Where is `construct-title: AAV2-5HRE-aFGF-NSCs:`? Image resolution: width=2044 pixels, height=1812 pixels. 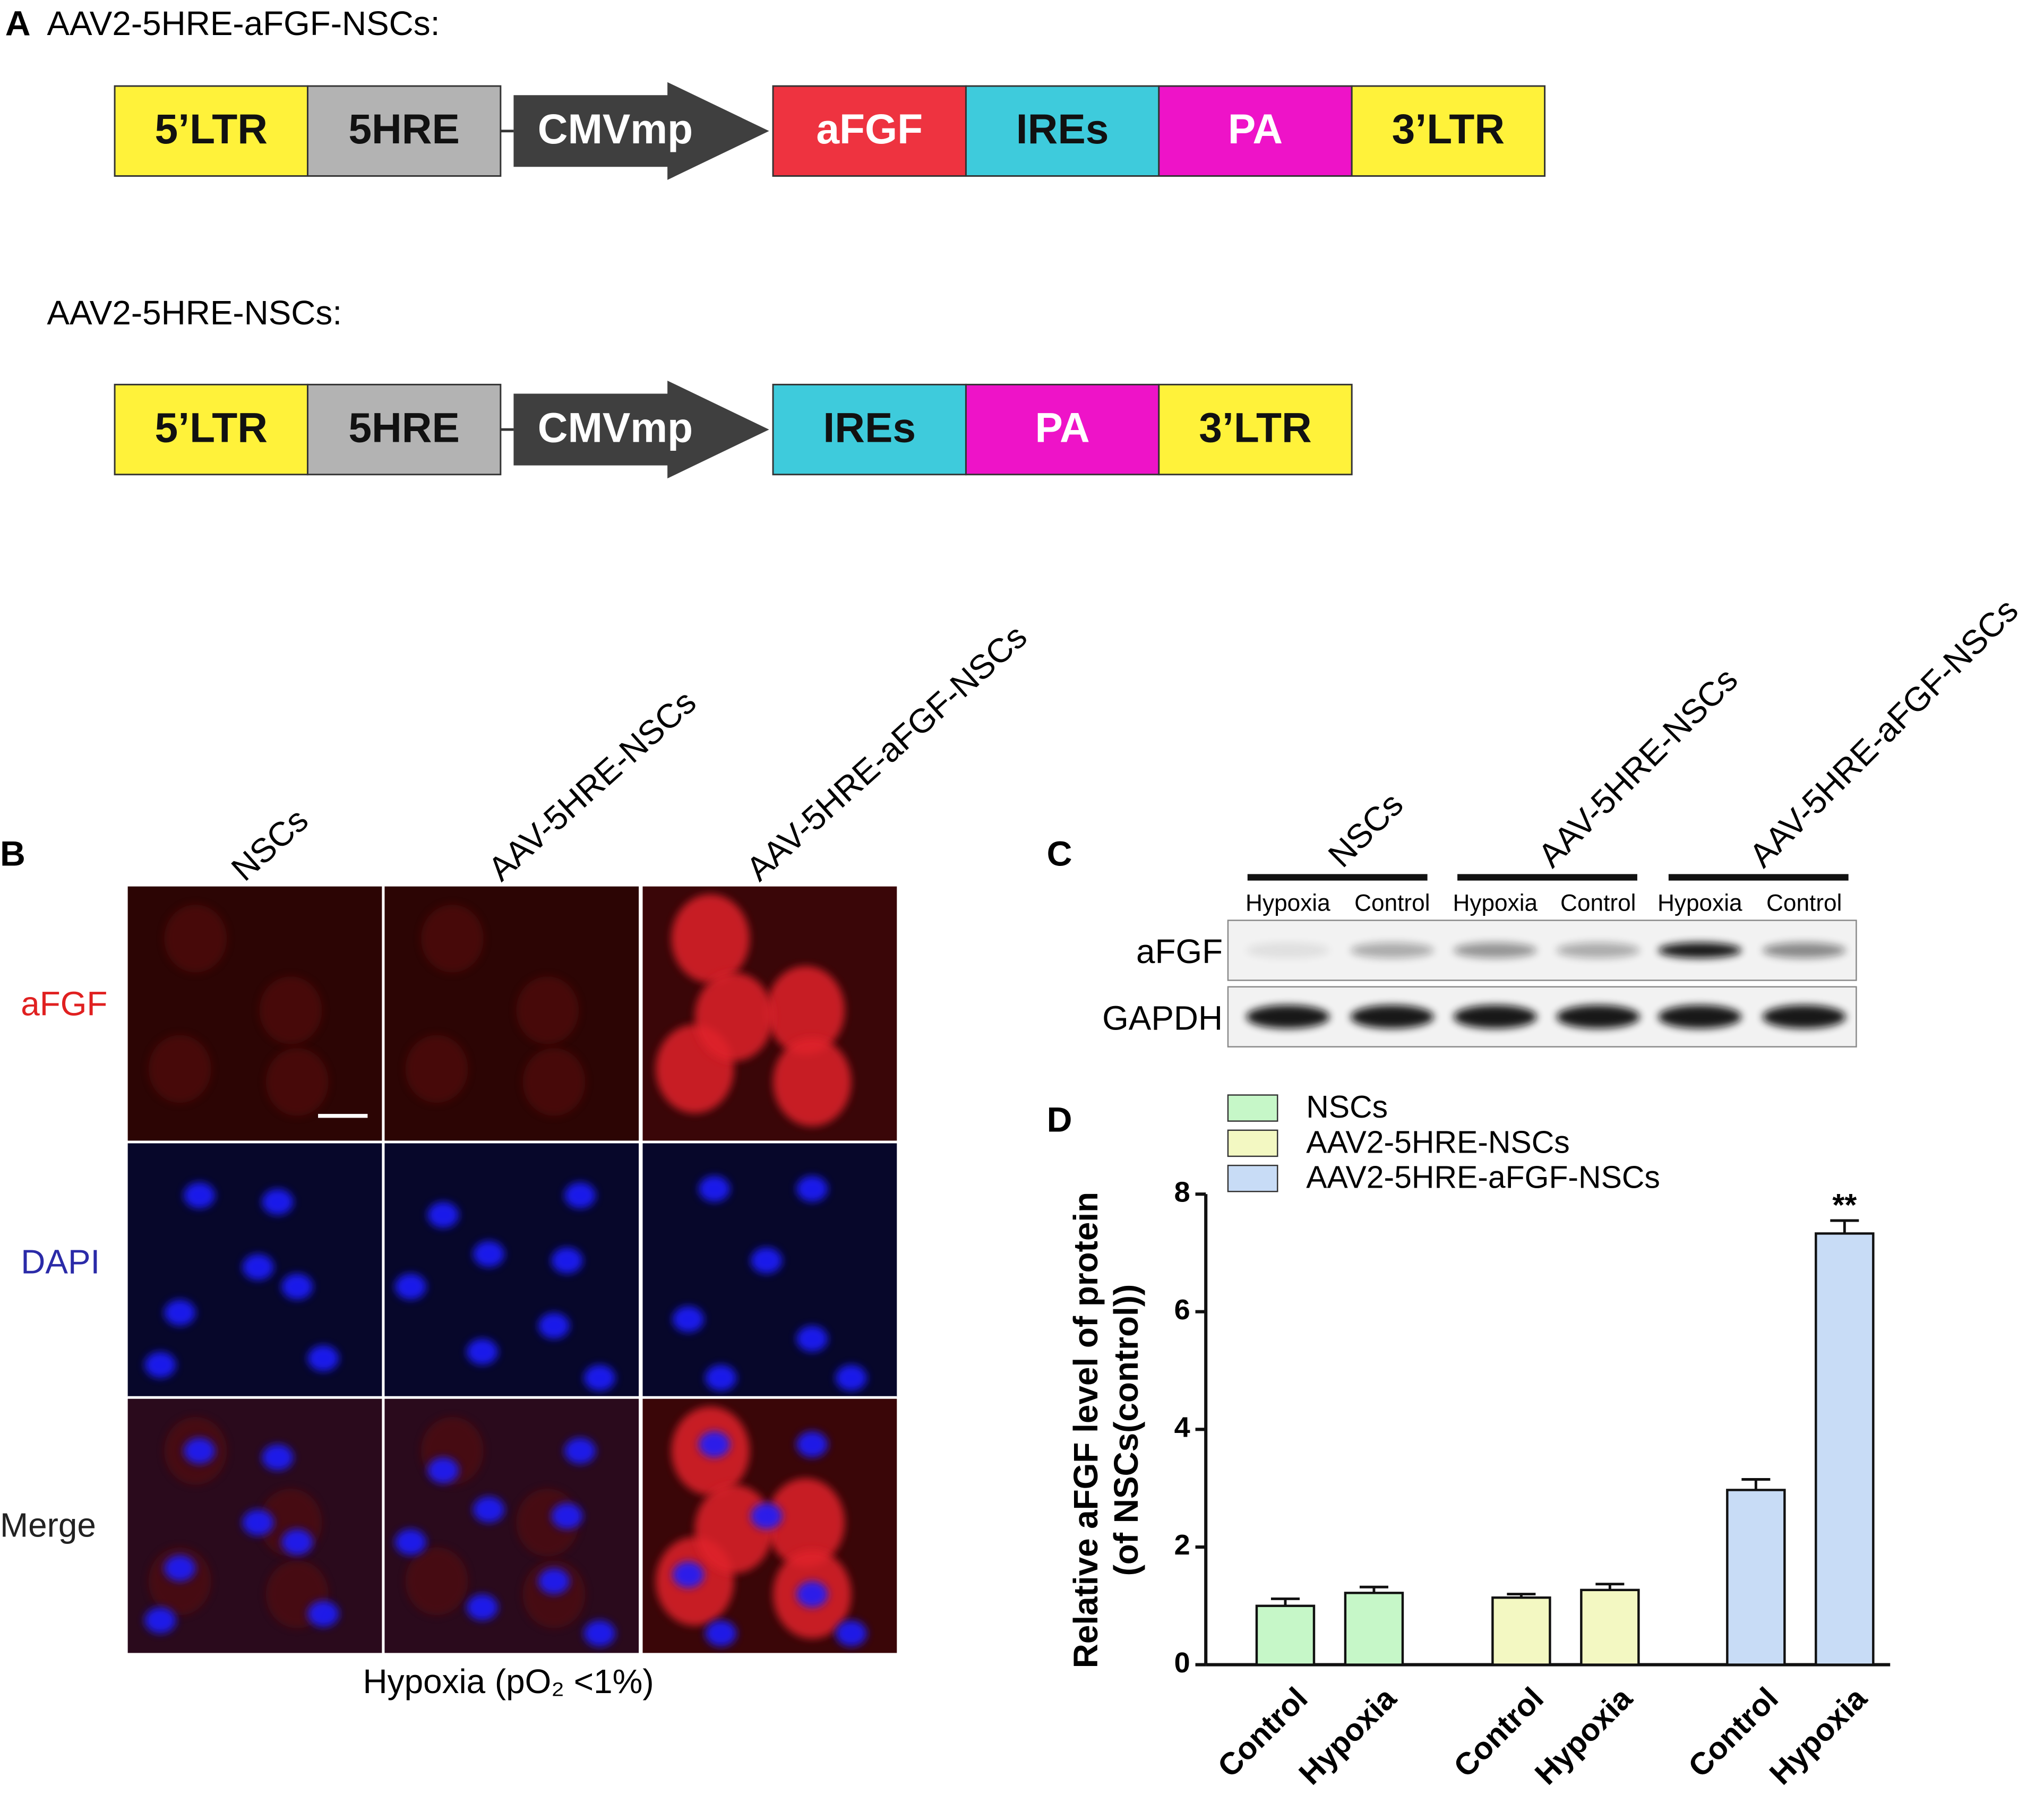
construct-title: AAV2-5HRE-aFGF-NSCs: is located at coordinates (243, 23).